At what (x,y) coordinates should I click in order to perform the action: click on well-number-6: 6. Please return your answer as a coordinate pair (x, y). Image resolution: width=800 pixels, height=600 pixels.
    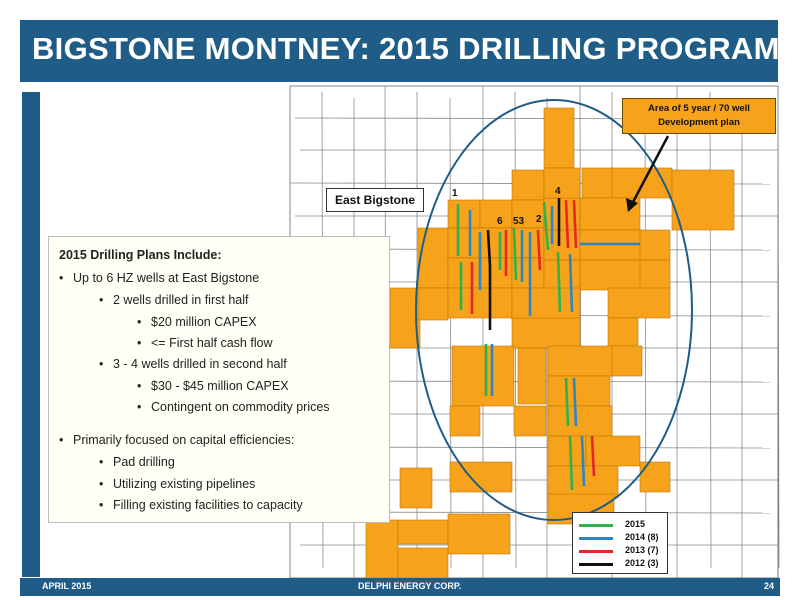
    Looking at the image, I should click on (500, 221).